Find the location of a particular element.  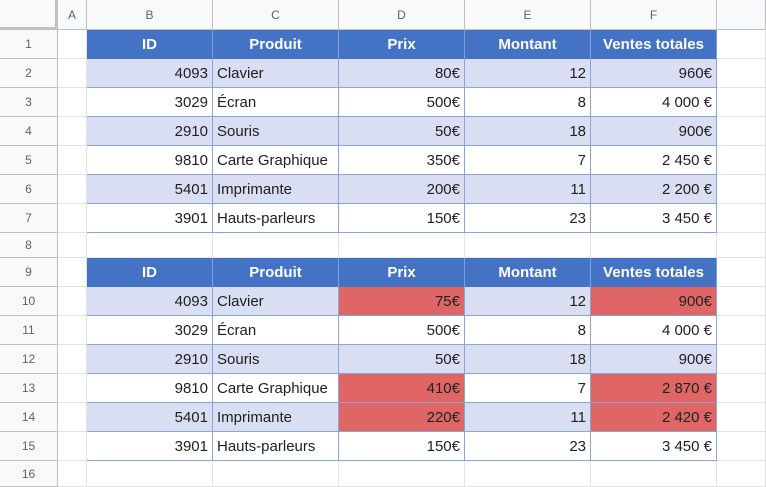

row-header-6: 6 is located at coordinates (29, 189).